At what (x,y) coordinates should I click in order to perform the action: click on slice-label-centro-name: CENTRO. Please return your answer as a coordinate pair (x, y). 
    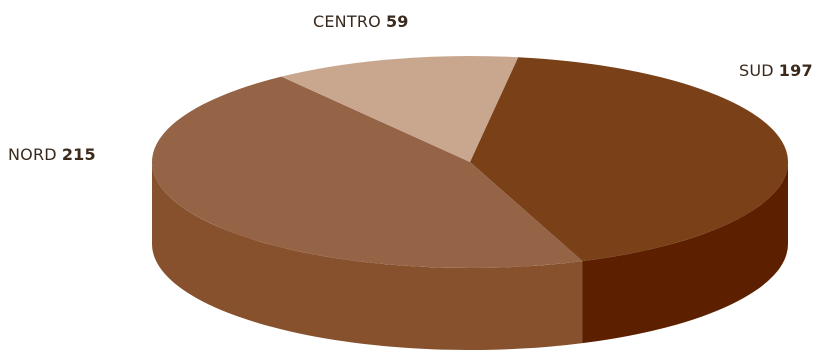
    Looking at the image, I should click on (347, 21).